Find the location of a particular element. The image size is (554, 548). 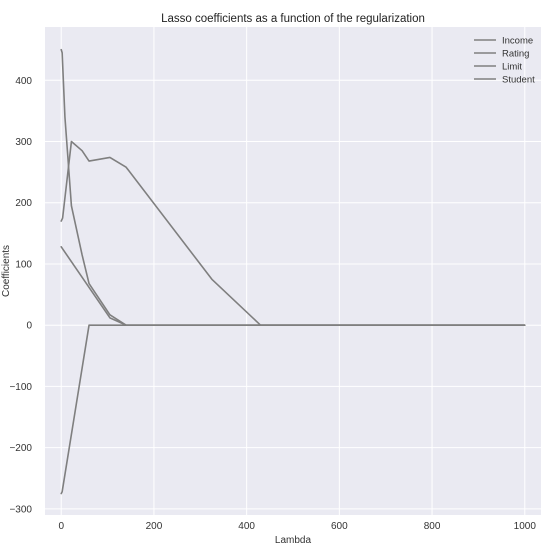

y-tick-label: 400 is located at coordinates (23, 81).